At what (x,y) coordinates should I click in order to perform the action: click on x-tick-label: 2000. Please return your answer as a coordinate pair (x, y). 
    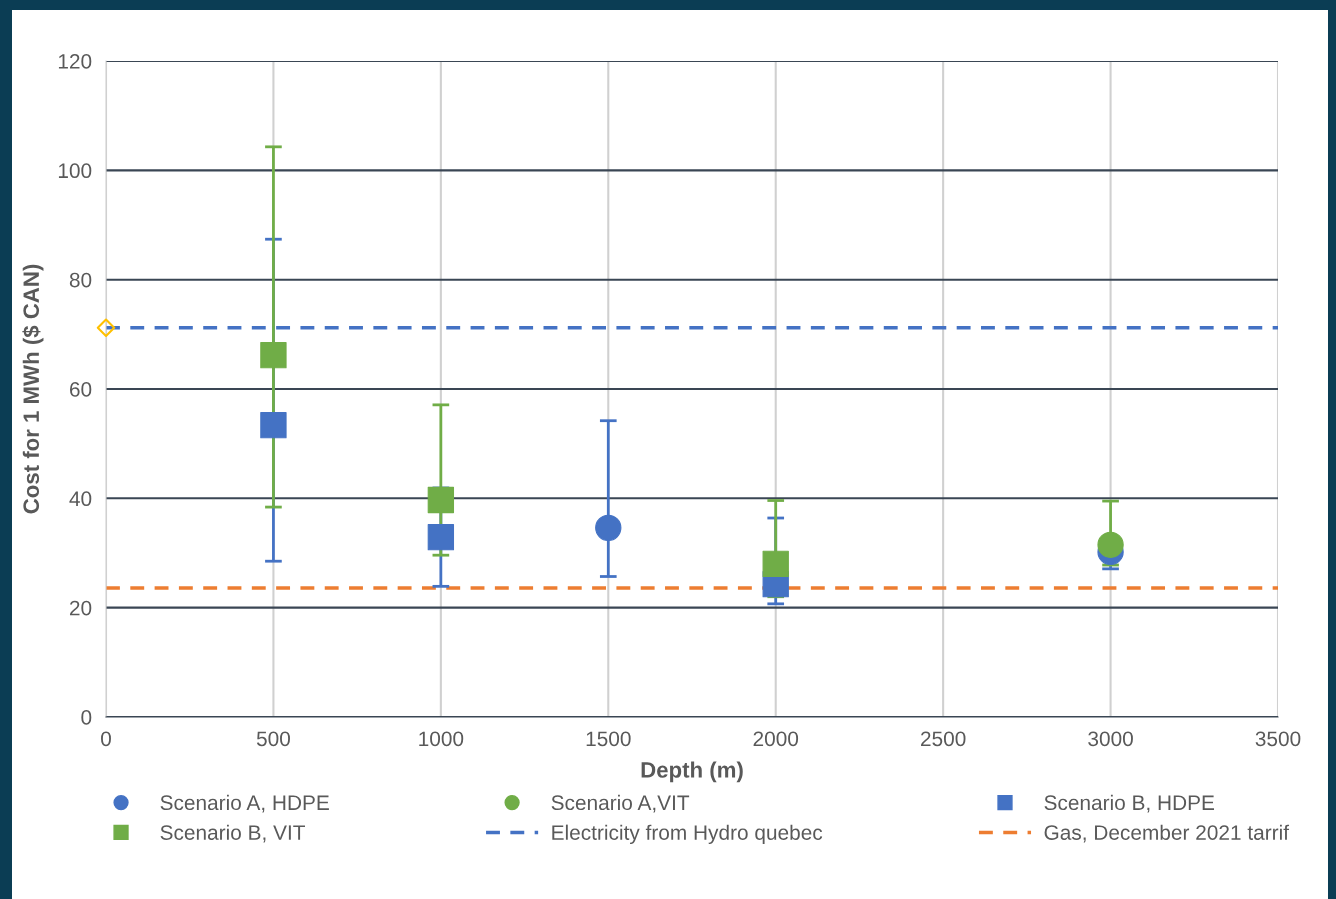
    Looking at the image, I should click on (776, 739).